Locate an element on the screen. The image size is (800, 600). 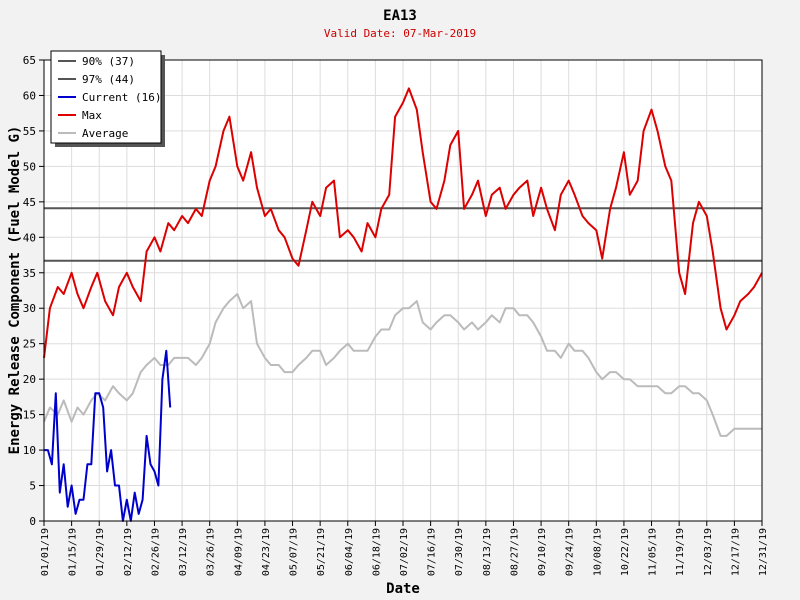
legend-items: 90% (37) 97% (44) Current (16) Max Average is located at coordinates (109, 97).